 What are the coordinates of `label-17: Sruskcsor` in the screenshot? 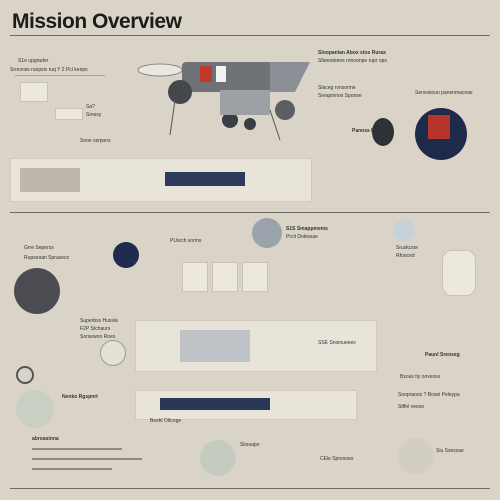 It's located at (407, 248).